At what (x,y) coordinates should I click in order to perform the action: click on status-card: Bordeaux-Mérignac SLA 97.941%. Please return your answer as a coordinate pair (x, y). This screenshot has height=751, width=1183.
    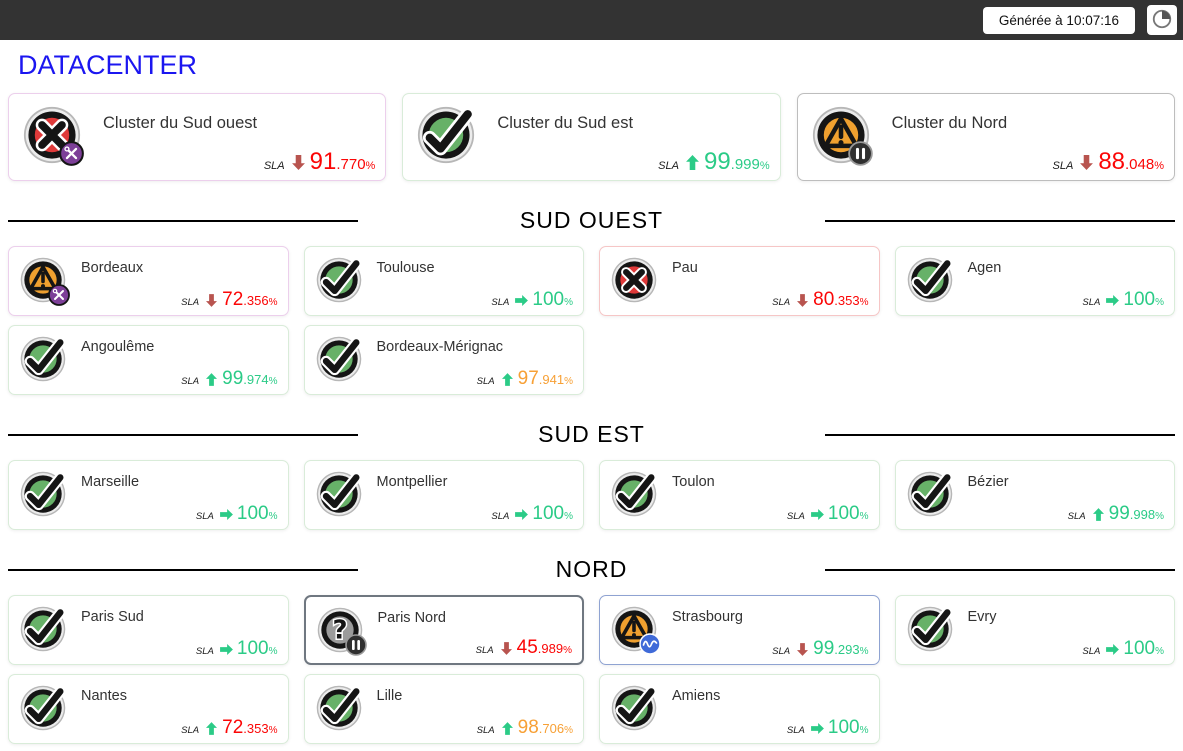
    Looking at the image, I should click on (443, 360).